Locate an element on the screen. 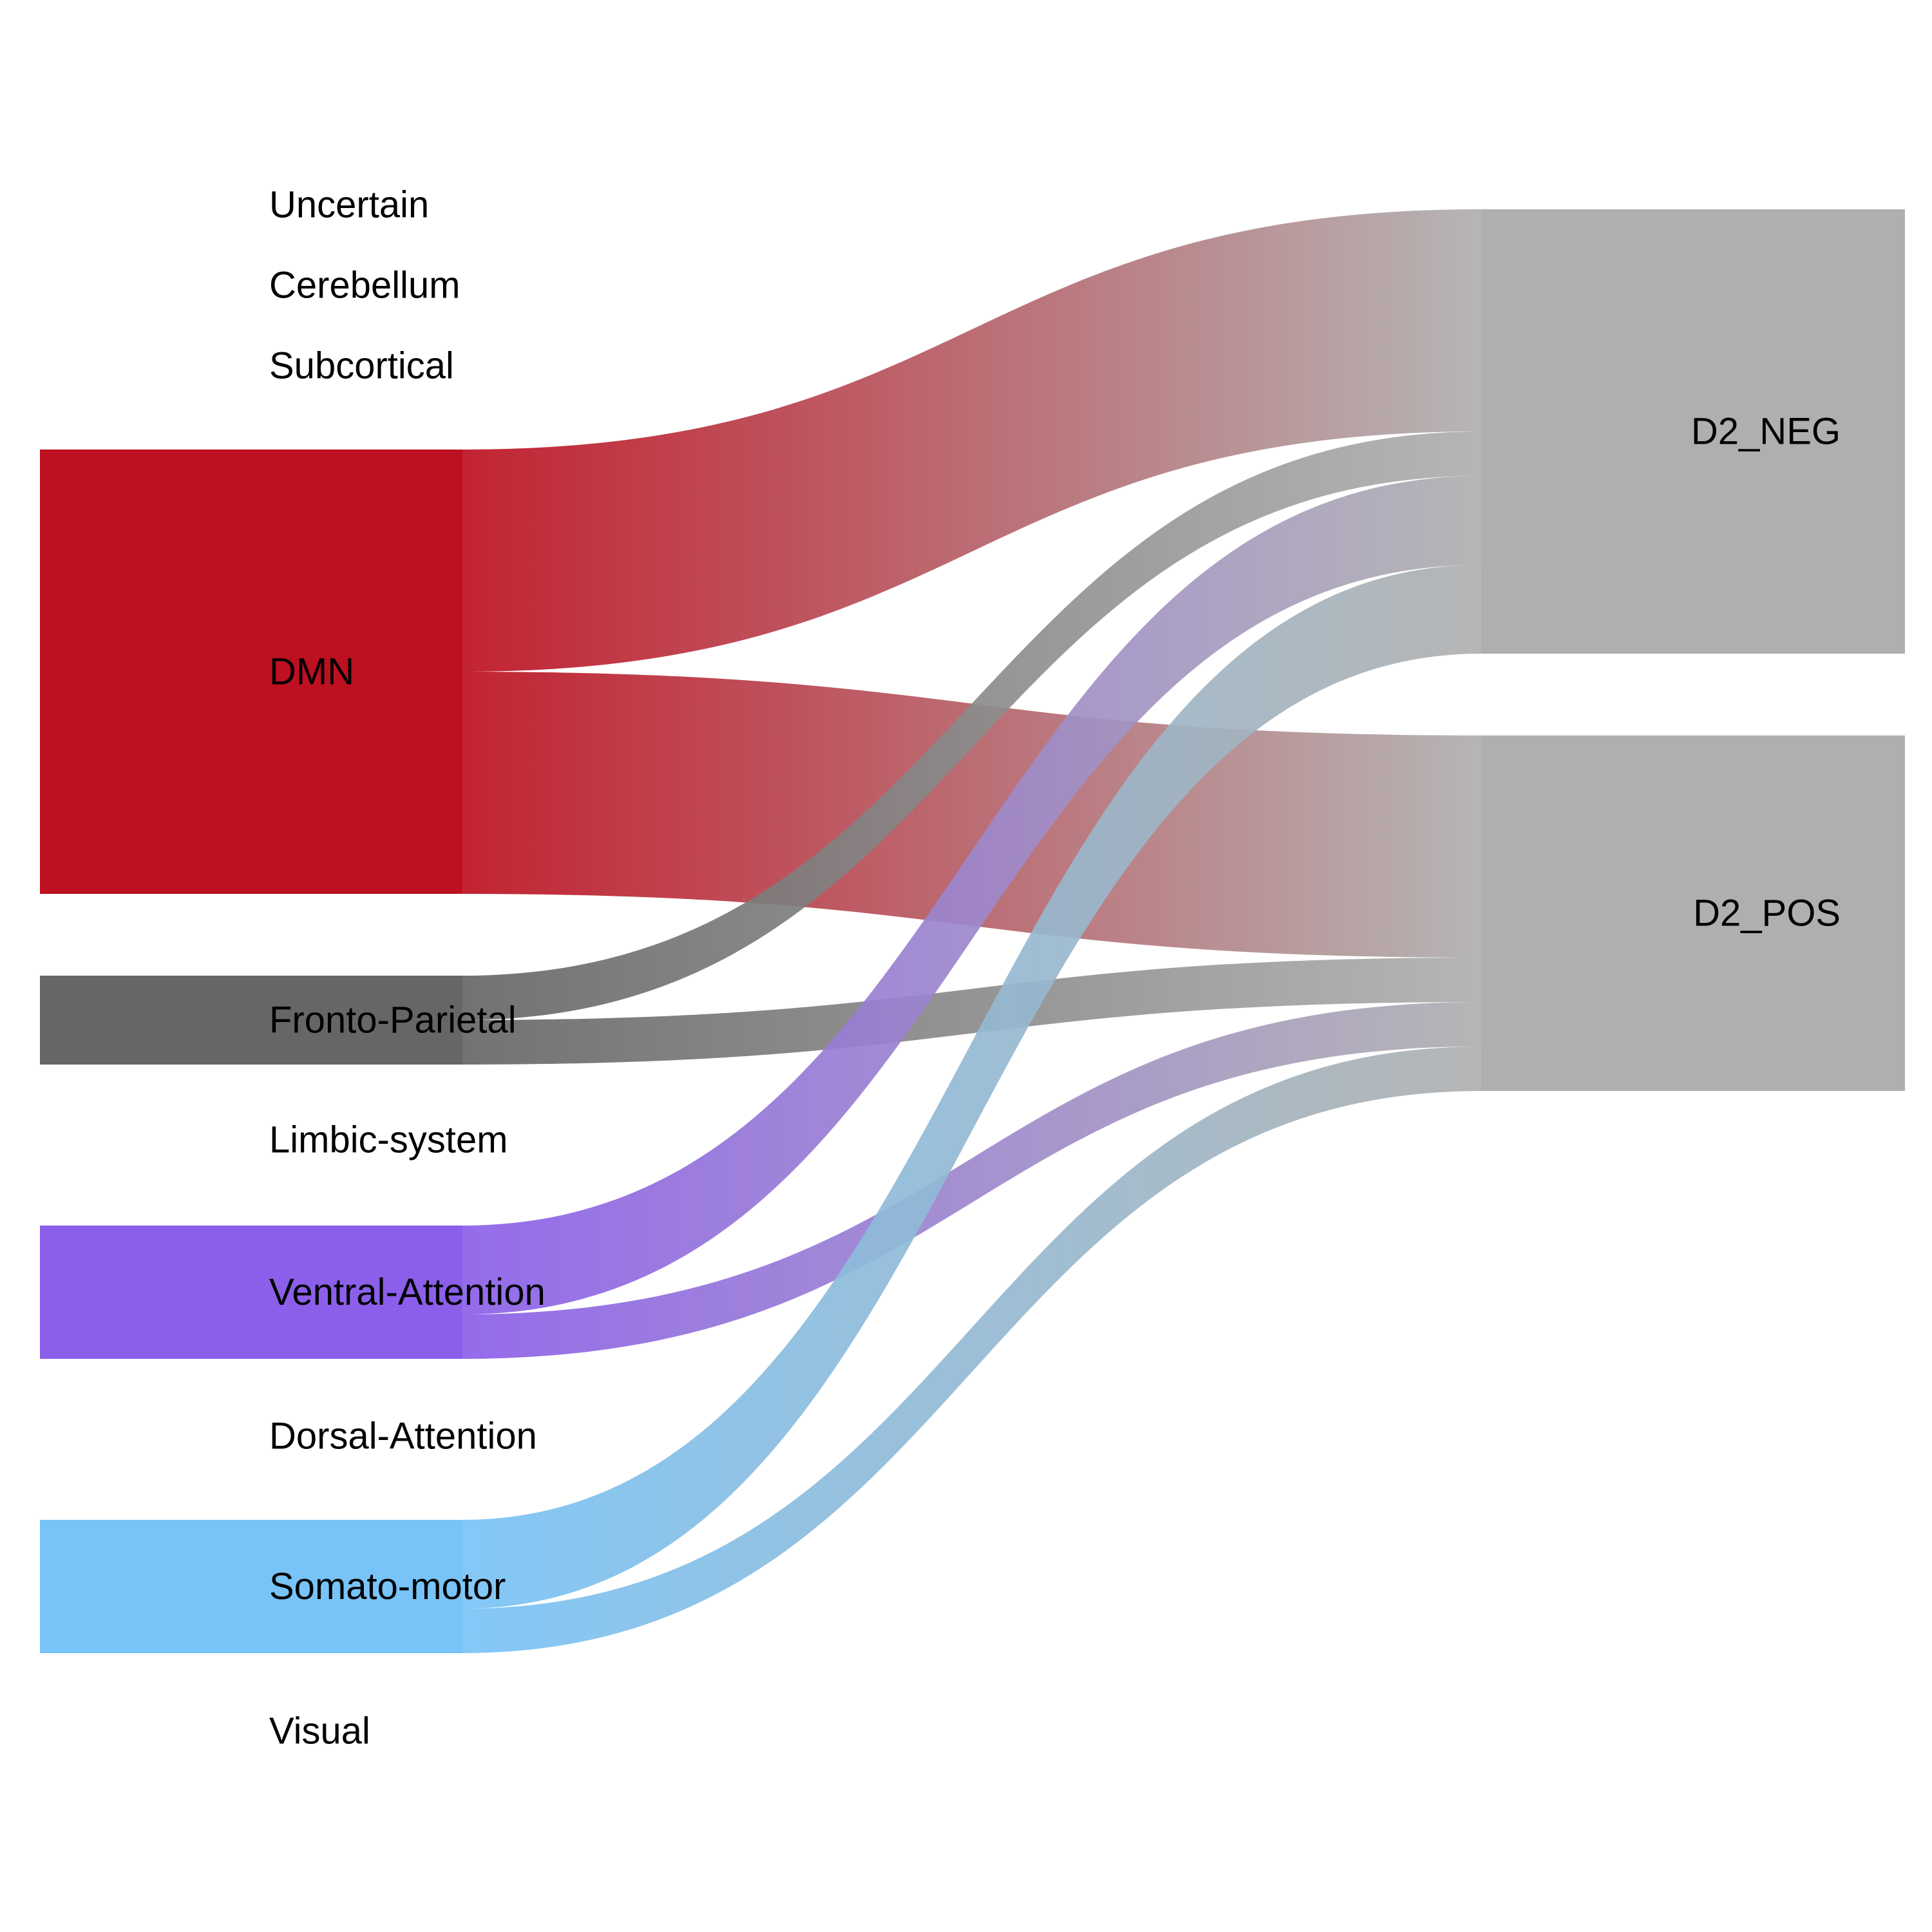 The width and height of the screenshot is (1932, 1932). link-fronto-parietal-to-d2-pos is located at coordinates (972, 1011).